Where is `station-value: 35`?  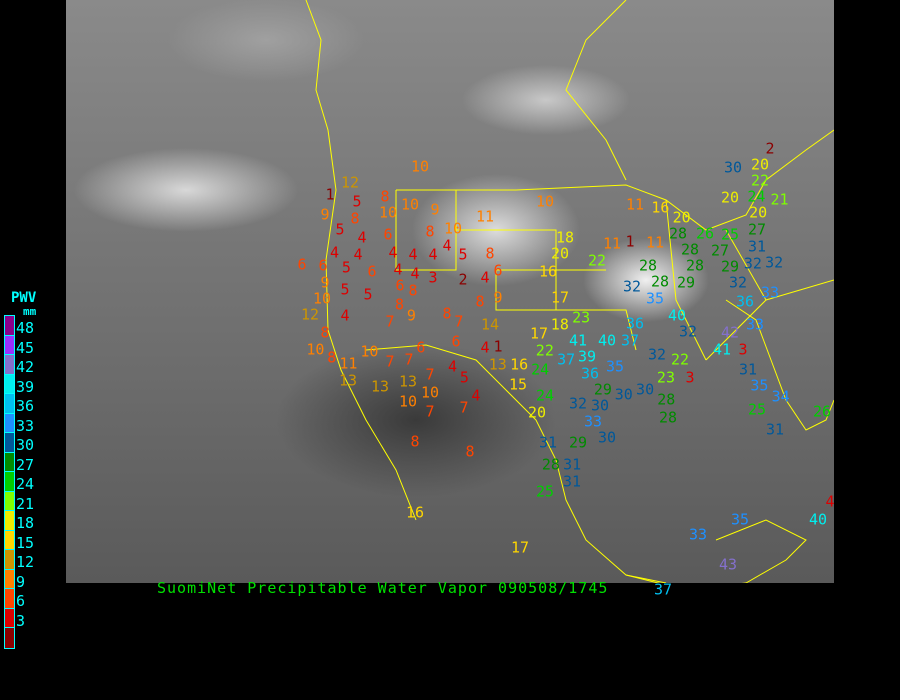
station-value: 35 is located at coordinates (759, 385).